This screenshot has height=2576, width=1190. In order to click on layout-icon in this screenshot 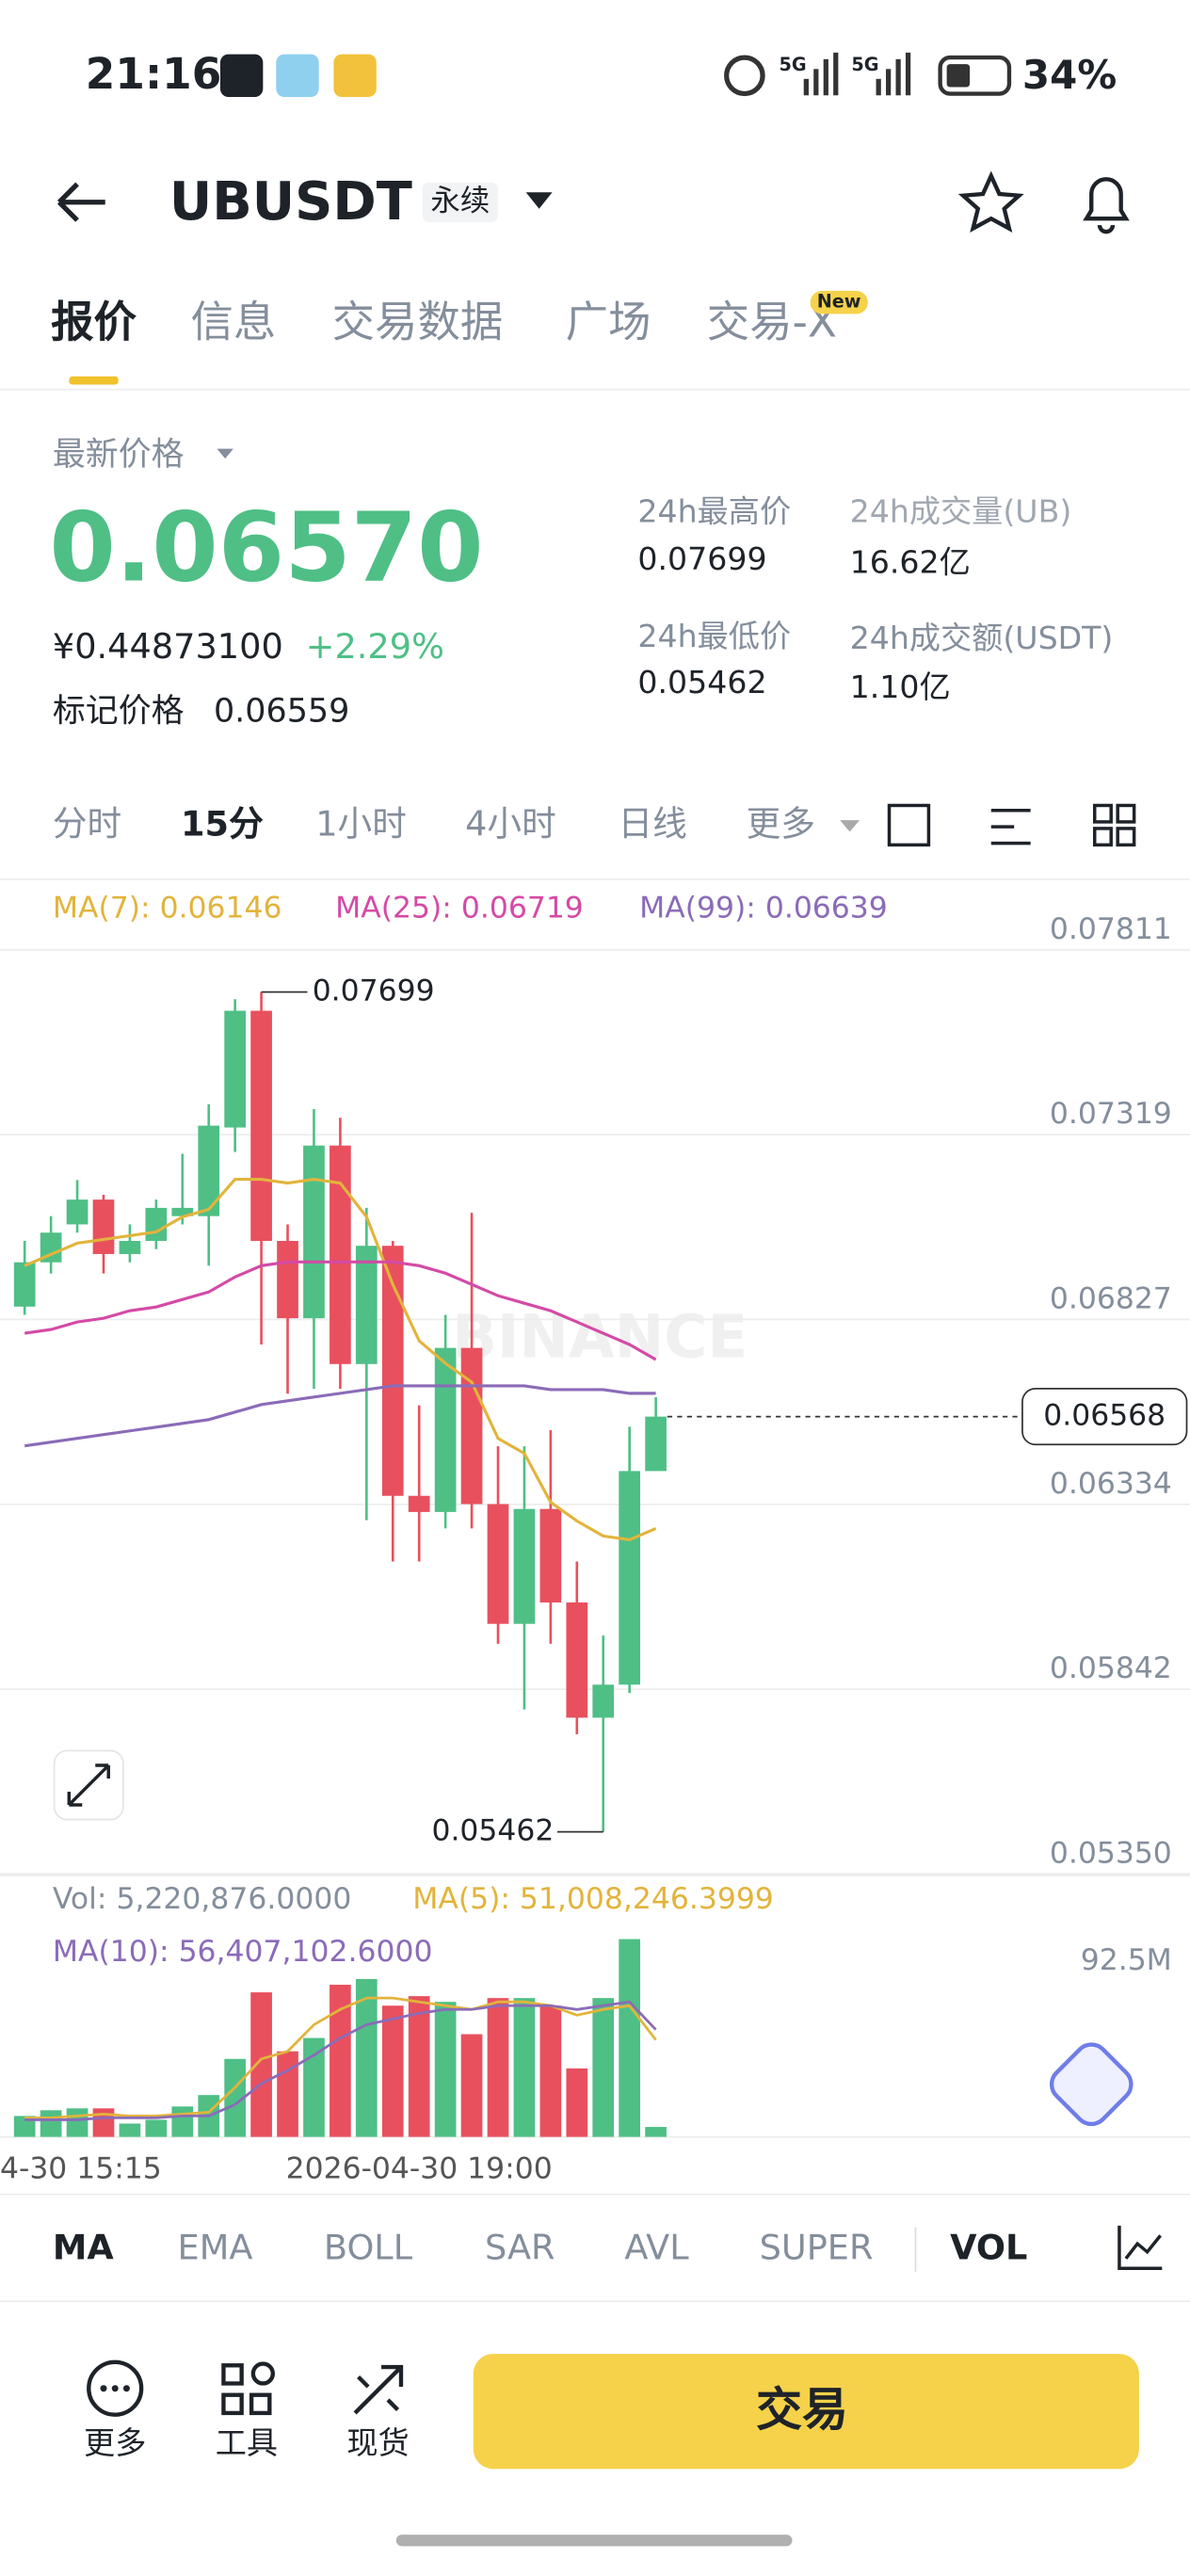, I will do `click(1114, 825)`.